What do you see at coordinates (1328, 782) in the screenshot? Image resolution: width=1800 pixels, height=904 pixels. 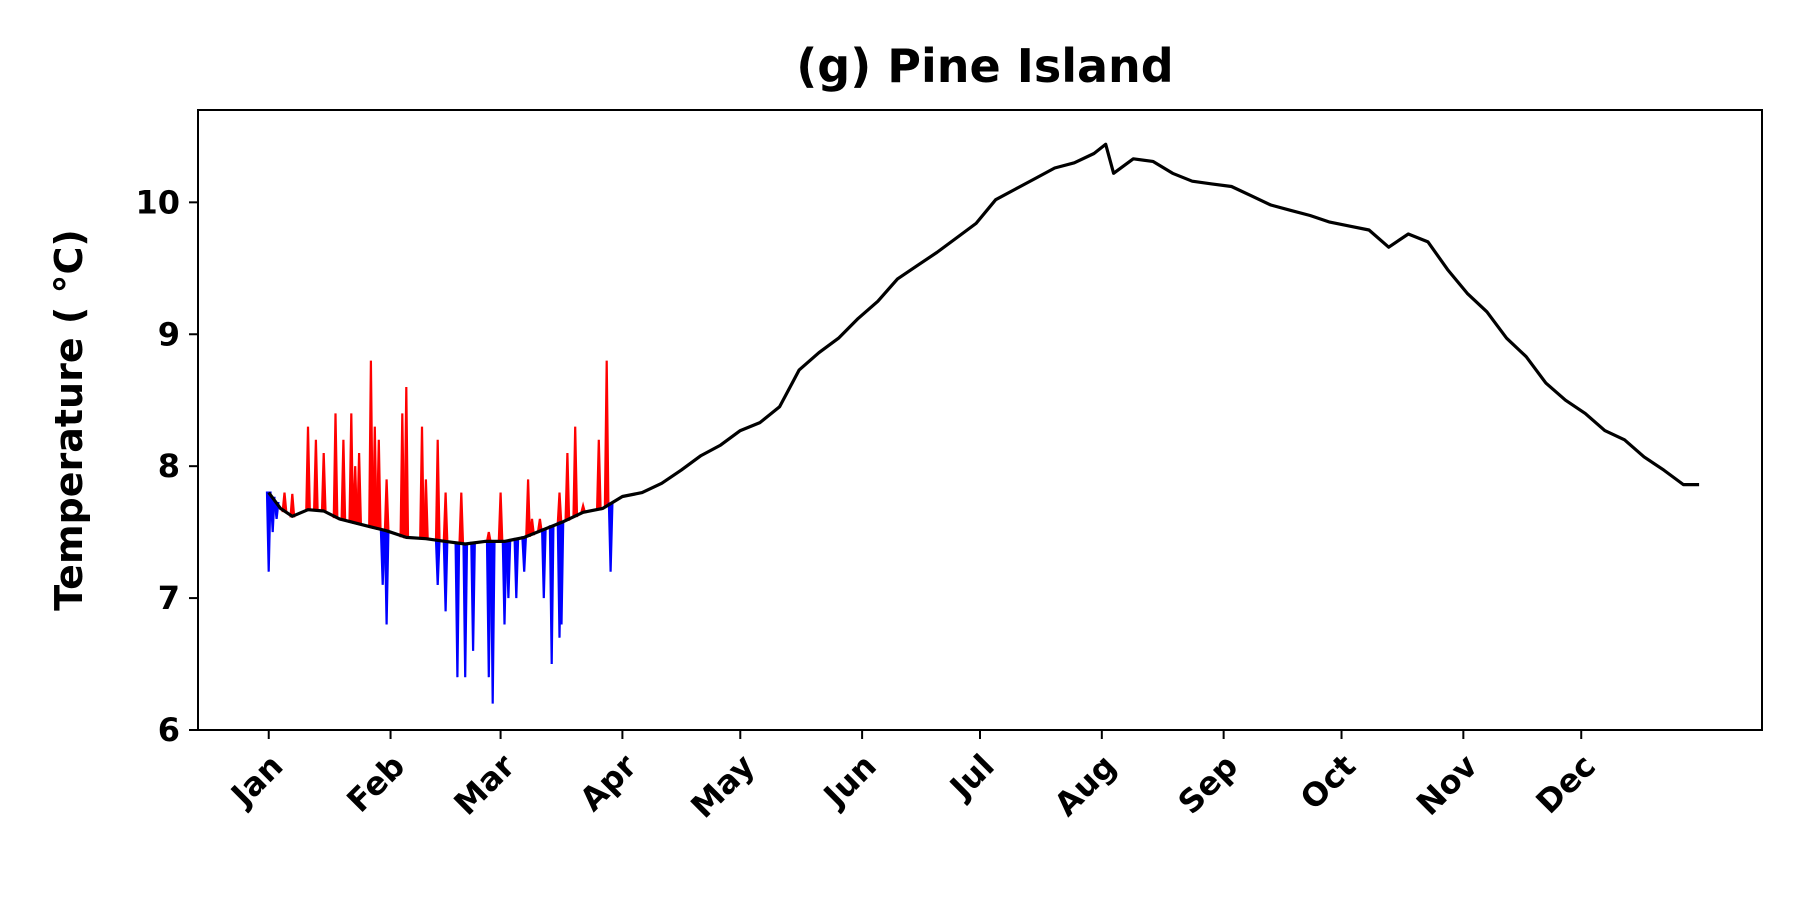 I see `x-tick-label: Oct` at bounding box center [1328, 782].